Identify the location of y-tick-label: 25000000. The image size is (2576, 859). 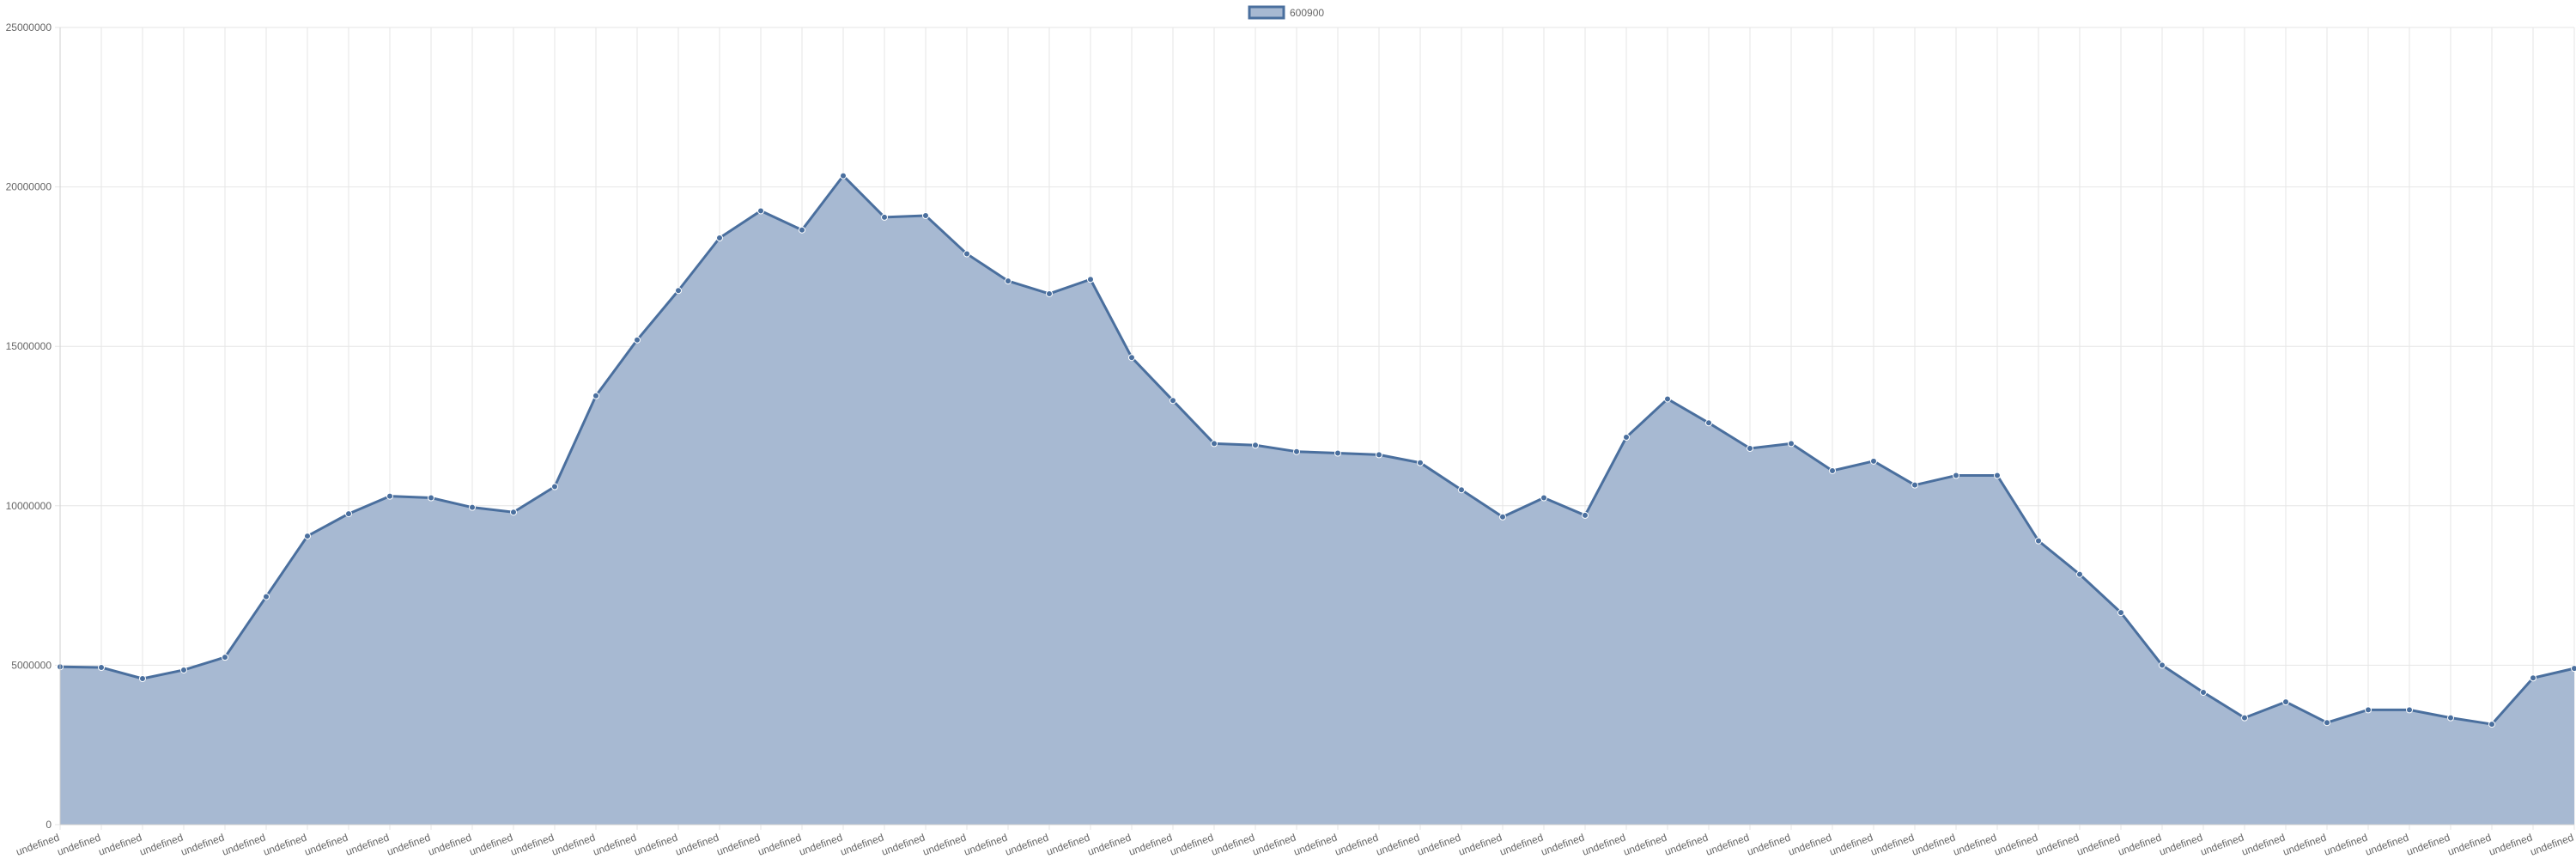
(29, 27).